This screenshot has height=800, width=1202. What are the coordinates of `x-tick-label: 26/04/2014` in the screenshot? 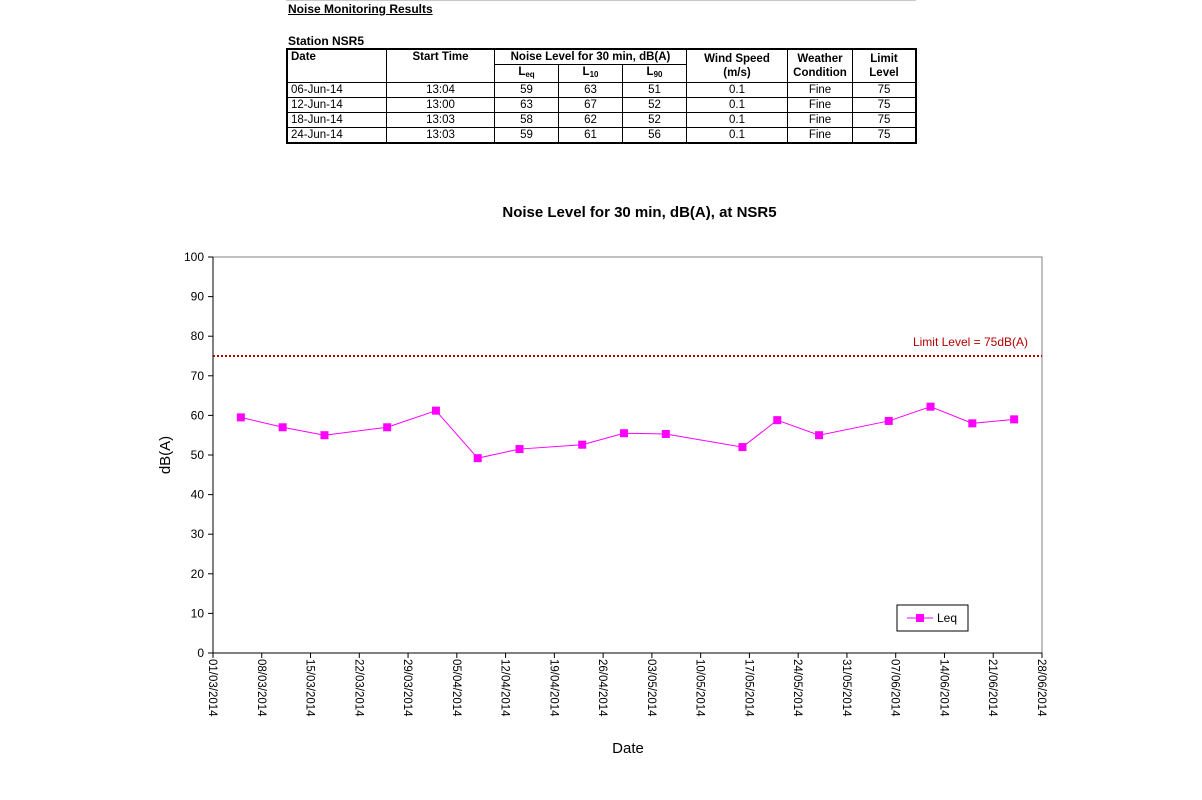 It's located at (602, 688).